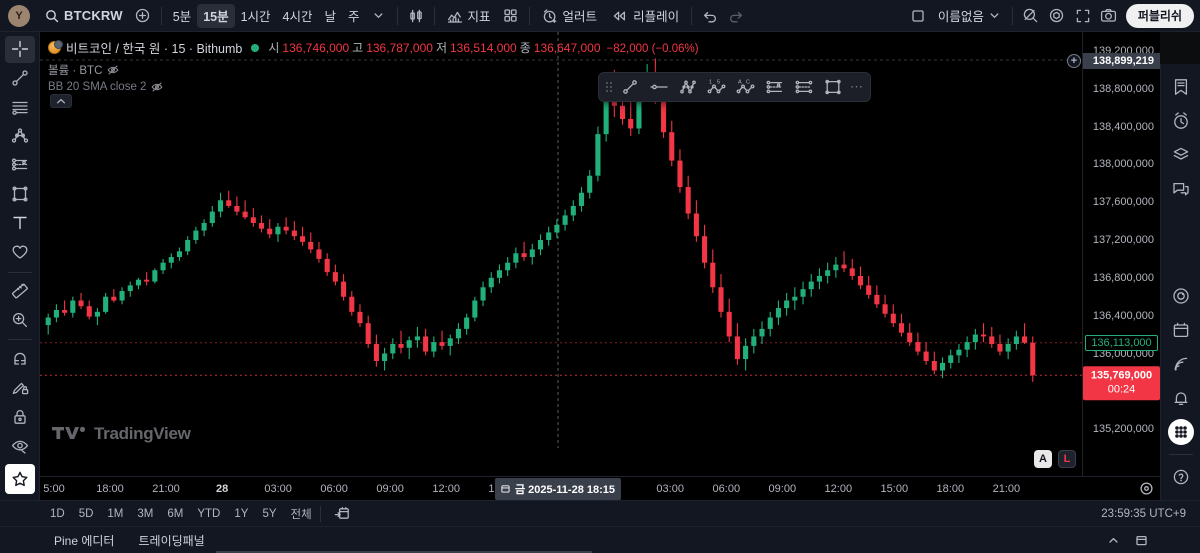 Image resolution: width=1200 pixels, height=553 pixels. I want to click on timeframe-1w: 주, so click(354, 17).